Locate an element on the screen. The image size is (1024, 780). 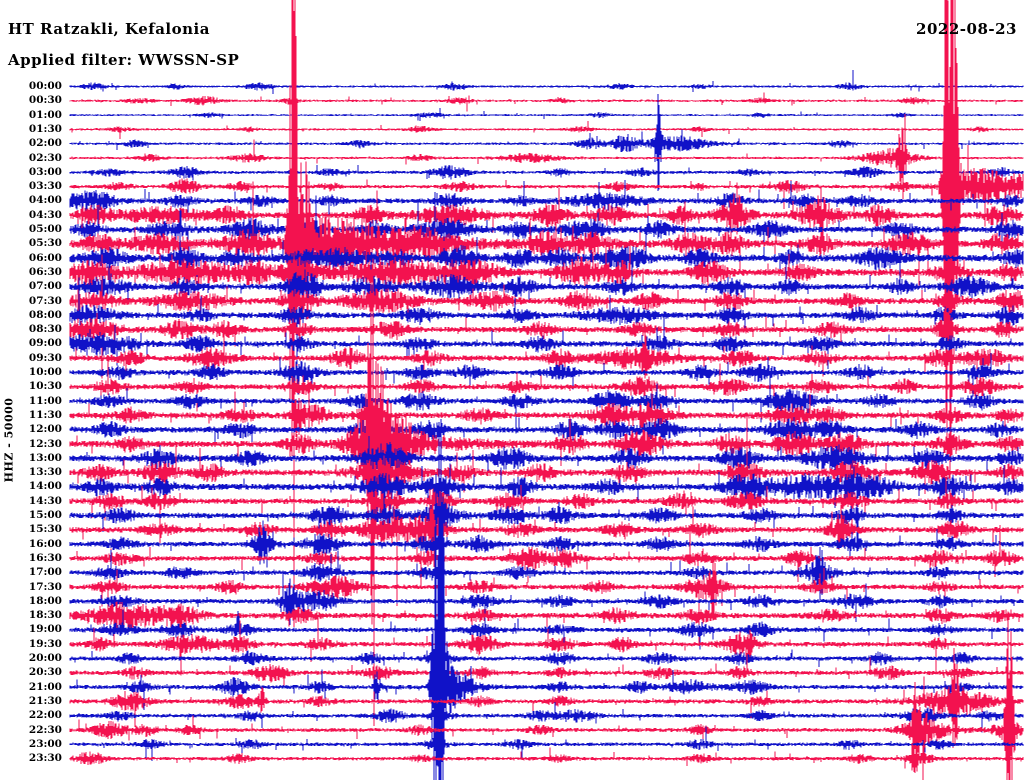
trace-05:00 is located at coordinates (546, 226).